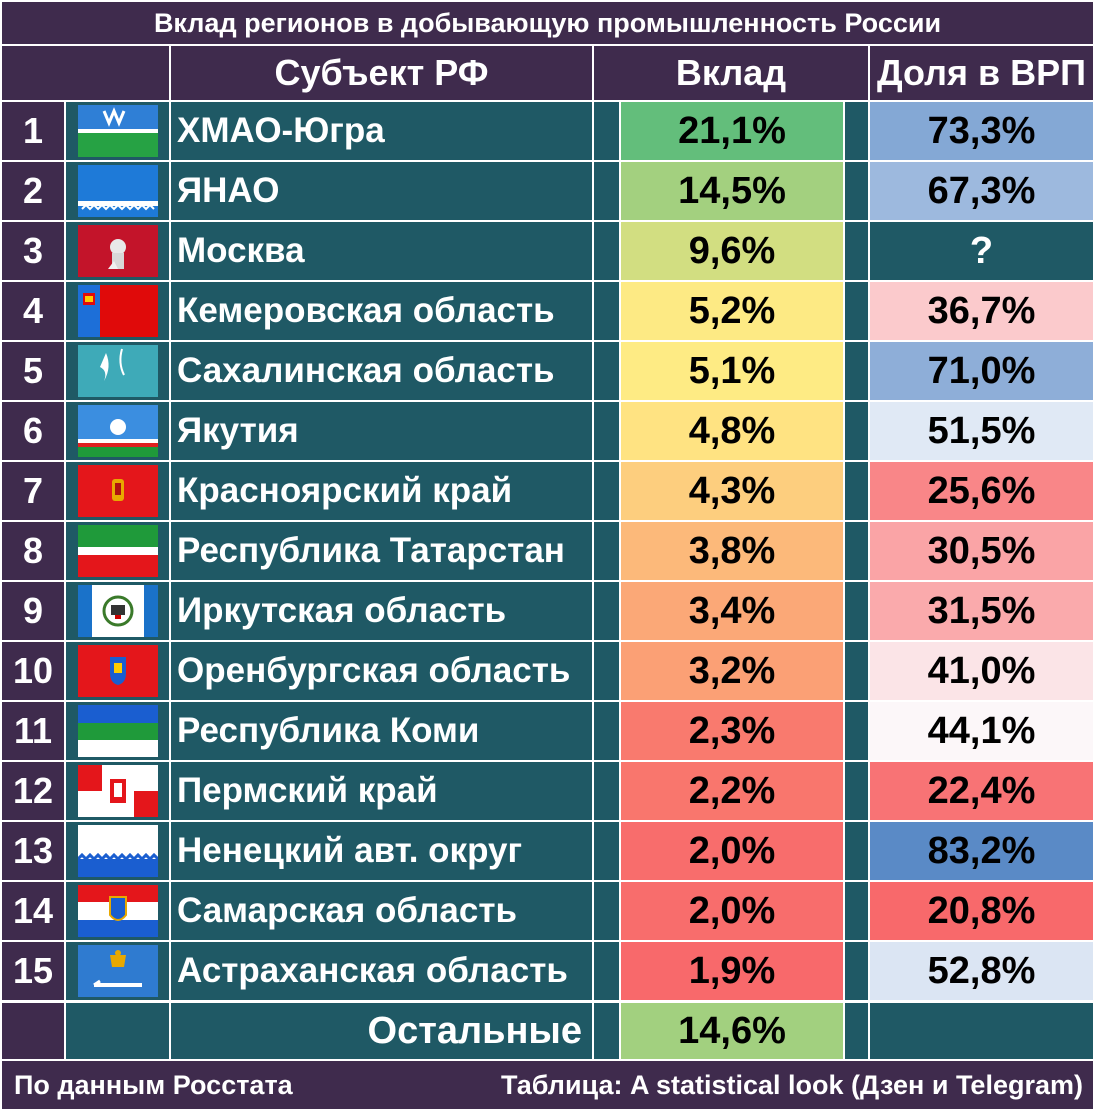  I want to click on grp-share-value: 41,0%, so click(981, 671).